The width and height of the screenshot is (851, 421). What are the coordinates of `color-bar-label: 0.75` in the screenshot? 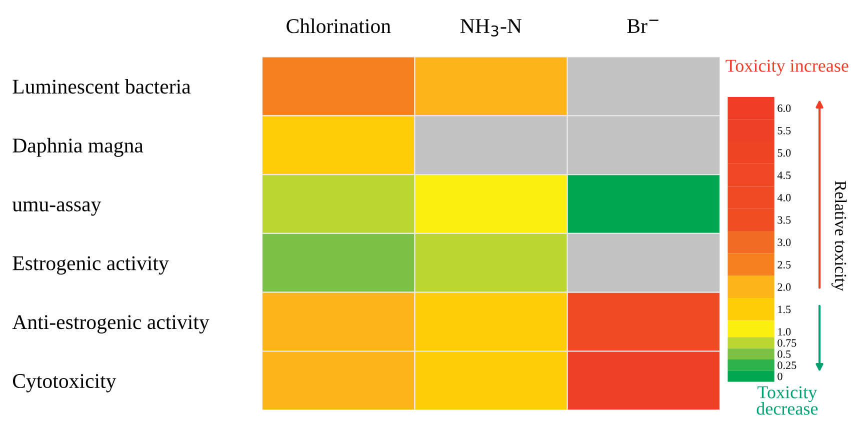 It's located at (787, 343).